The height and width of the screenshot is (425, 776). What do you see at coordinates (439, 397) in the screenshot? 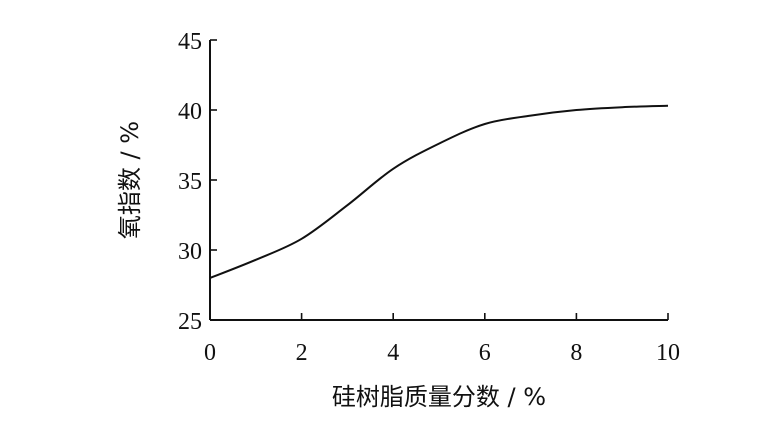
I see `x-axis-title: 硅树脂质量分数 / %` at bounding box center [439, 397].